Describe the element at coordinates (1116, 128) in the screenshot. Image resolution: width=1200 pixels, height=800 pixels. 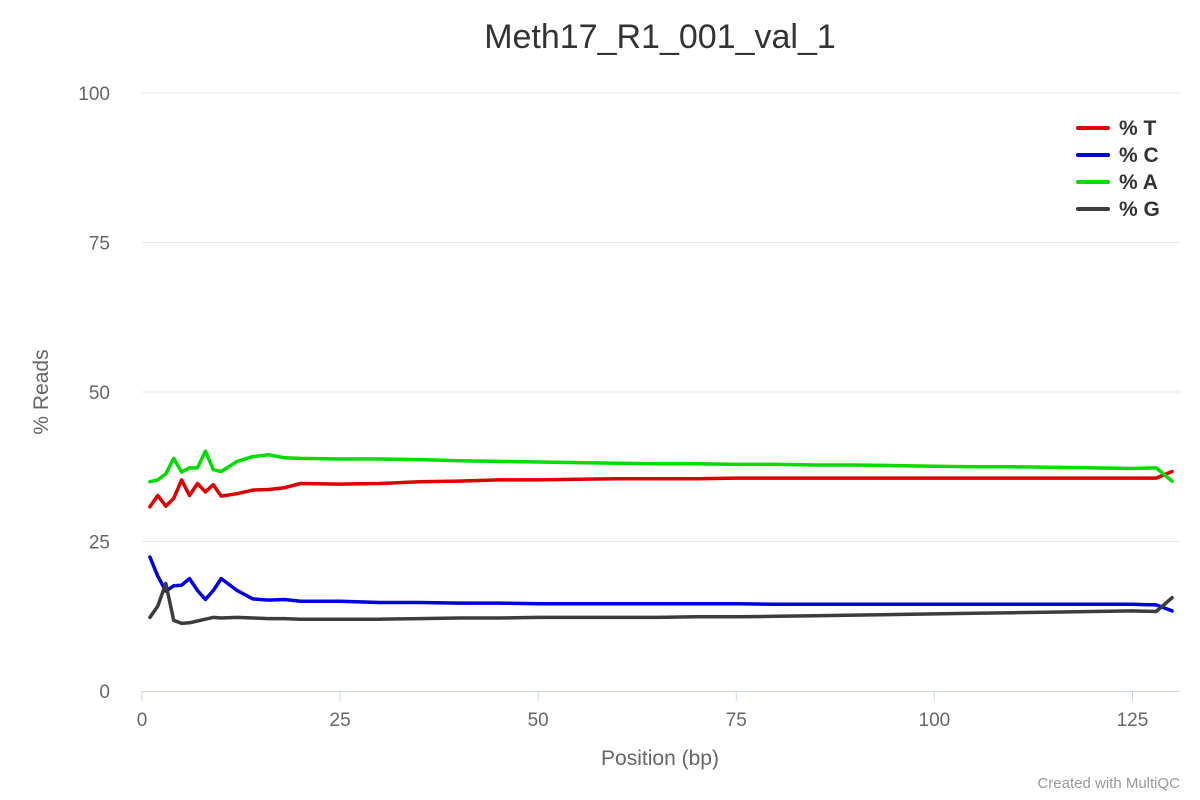
I see `legend-item-t: % T` at that location.